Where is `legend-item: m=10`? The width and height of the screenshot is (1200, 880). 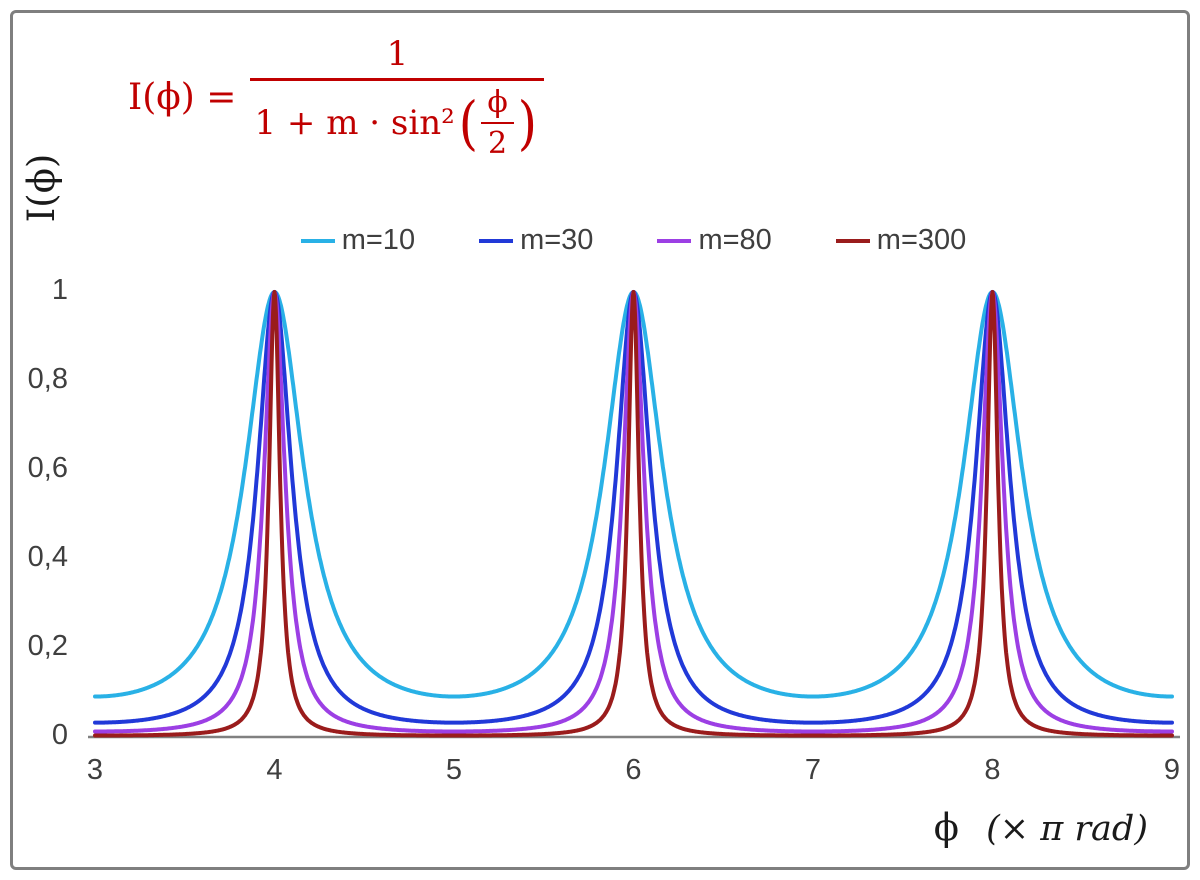 legend-item: m=10 is located at coordinates (358, 240).